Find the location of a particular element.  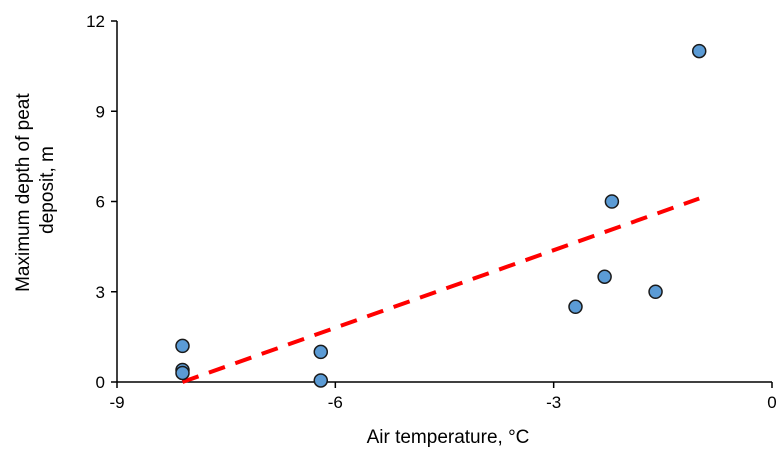

y-tick-label: 12 is located at coordinates (95, 21).